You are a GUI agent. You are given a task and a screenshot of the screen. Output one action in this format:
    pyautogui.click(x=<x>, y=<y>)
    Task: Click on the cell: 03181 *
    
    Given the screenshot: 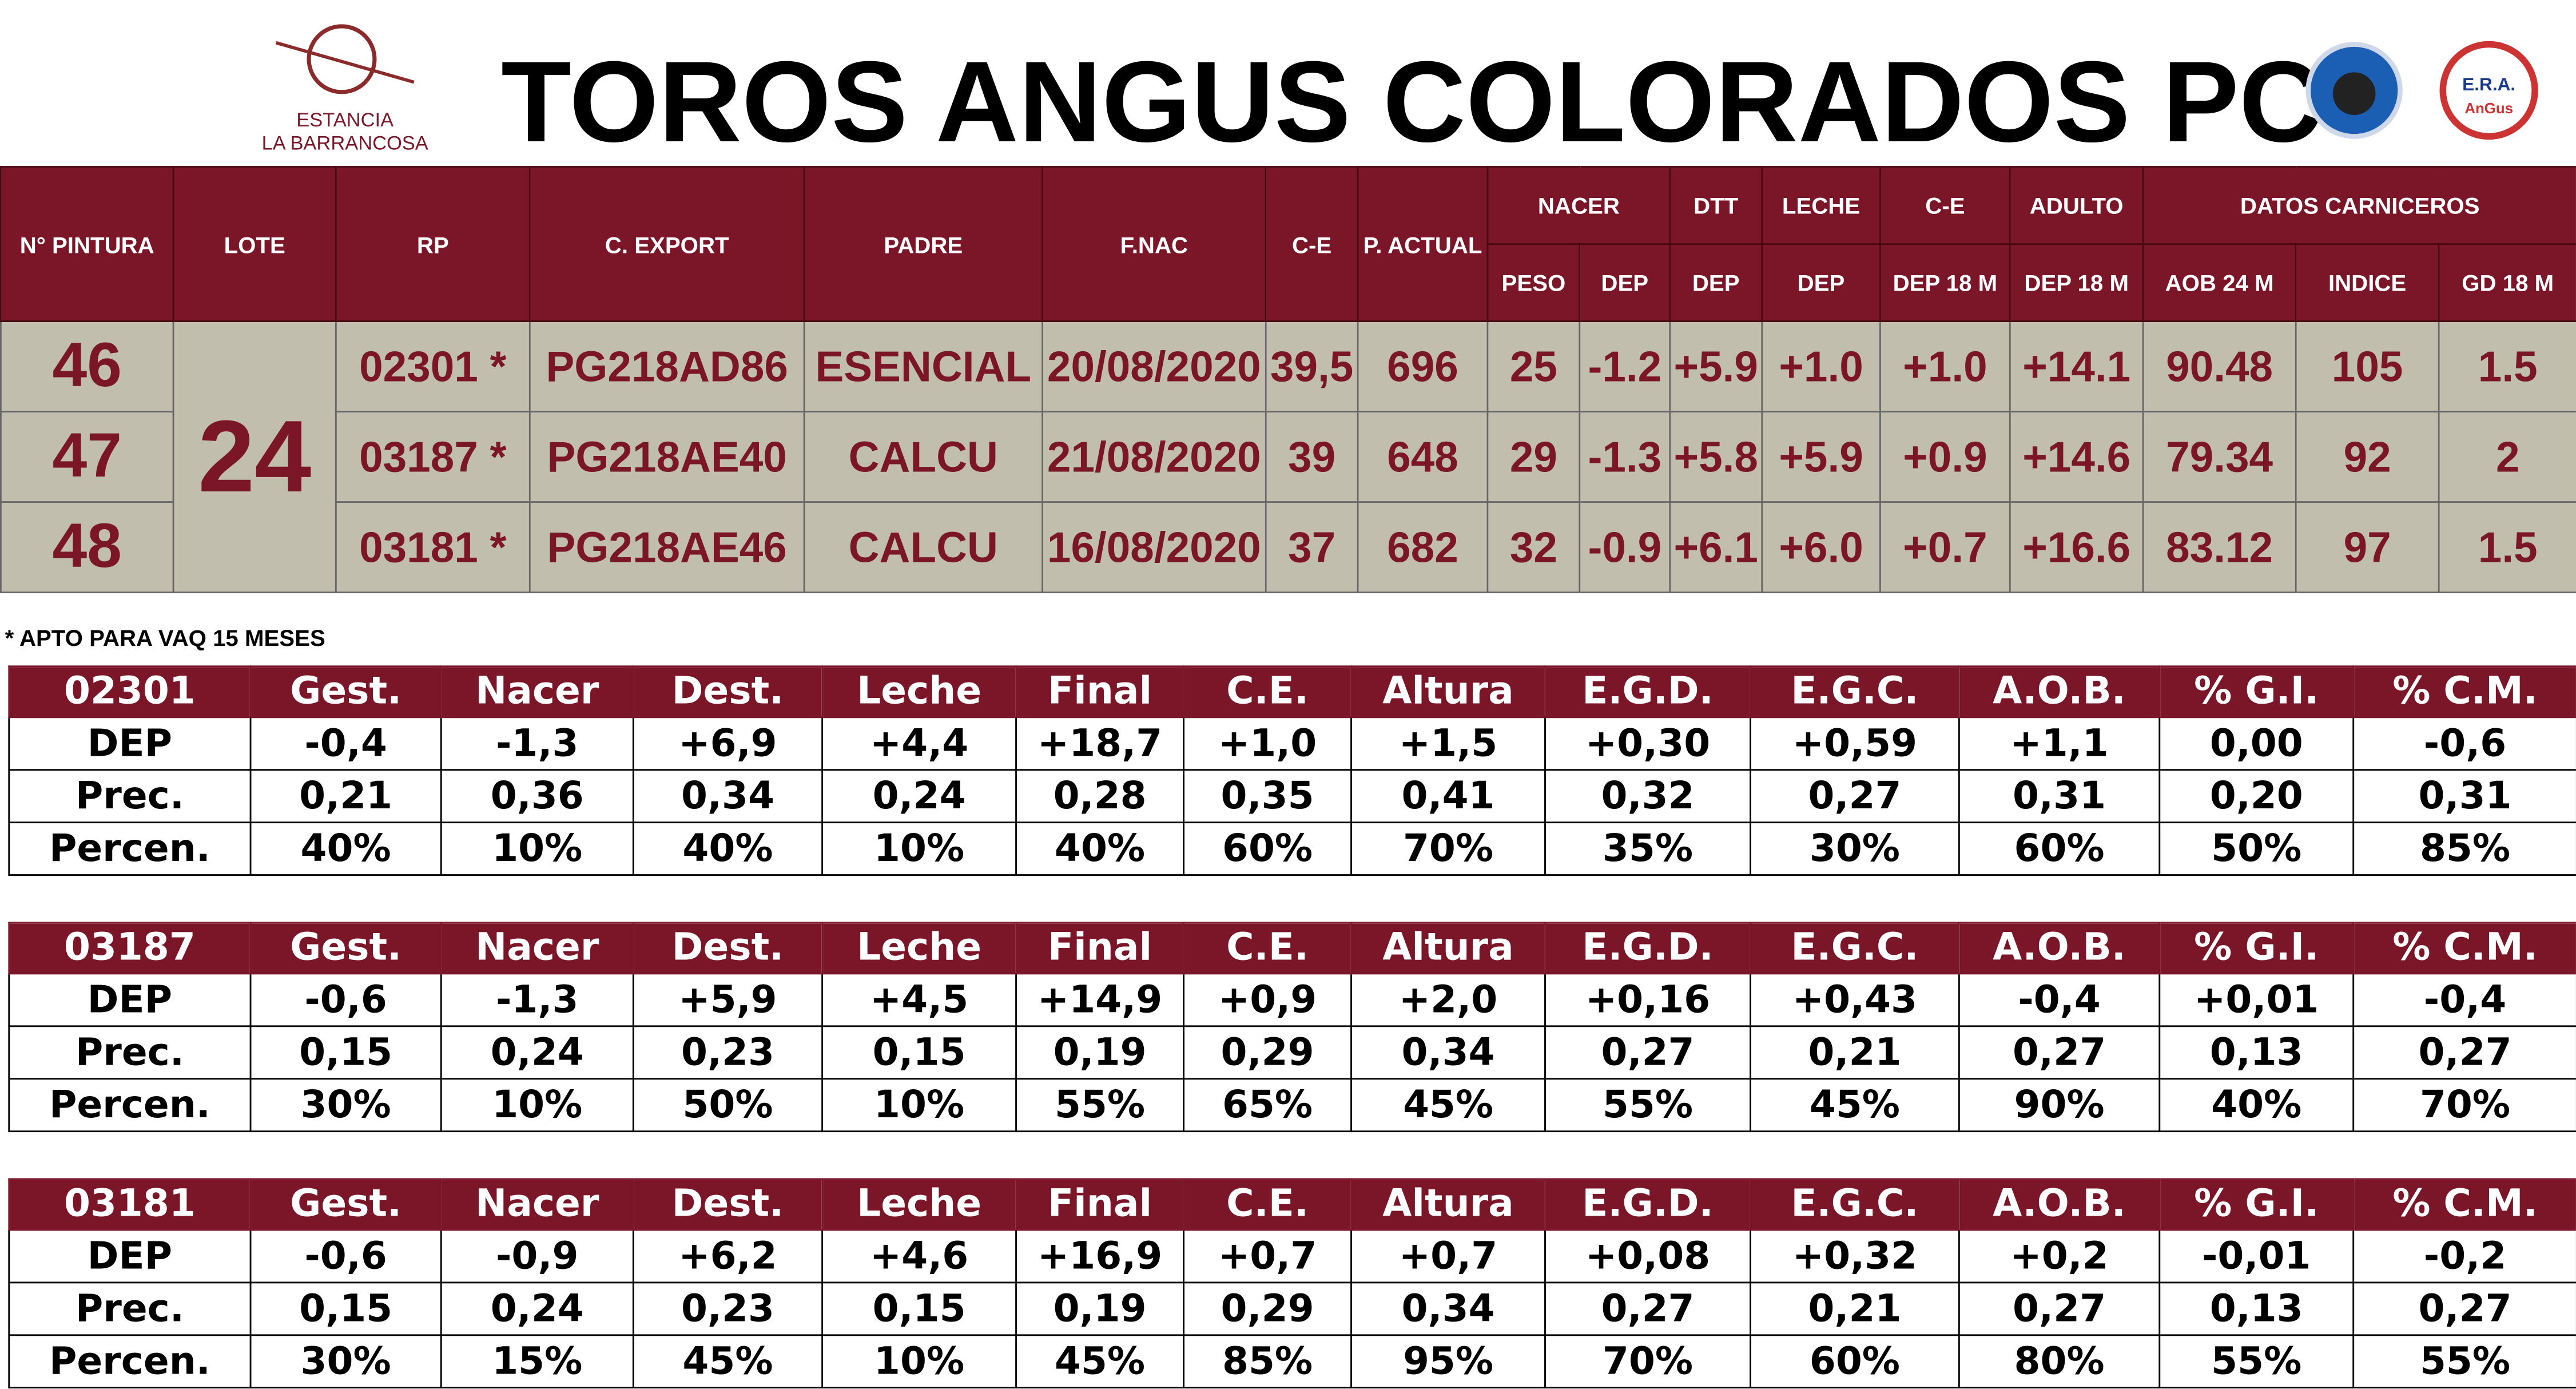 What is the action you would take?
    pyautogui.click(x=433, y=547)
    